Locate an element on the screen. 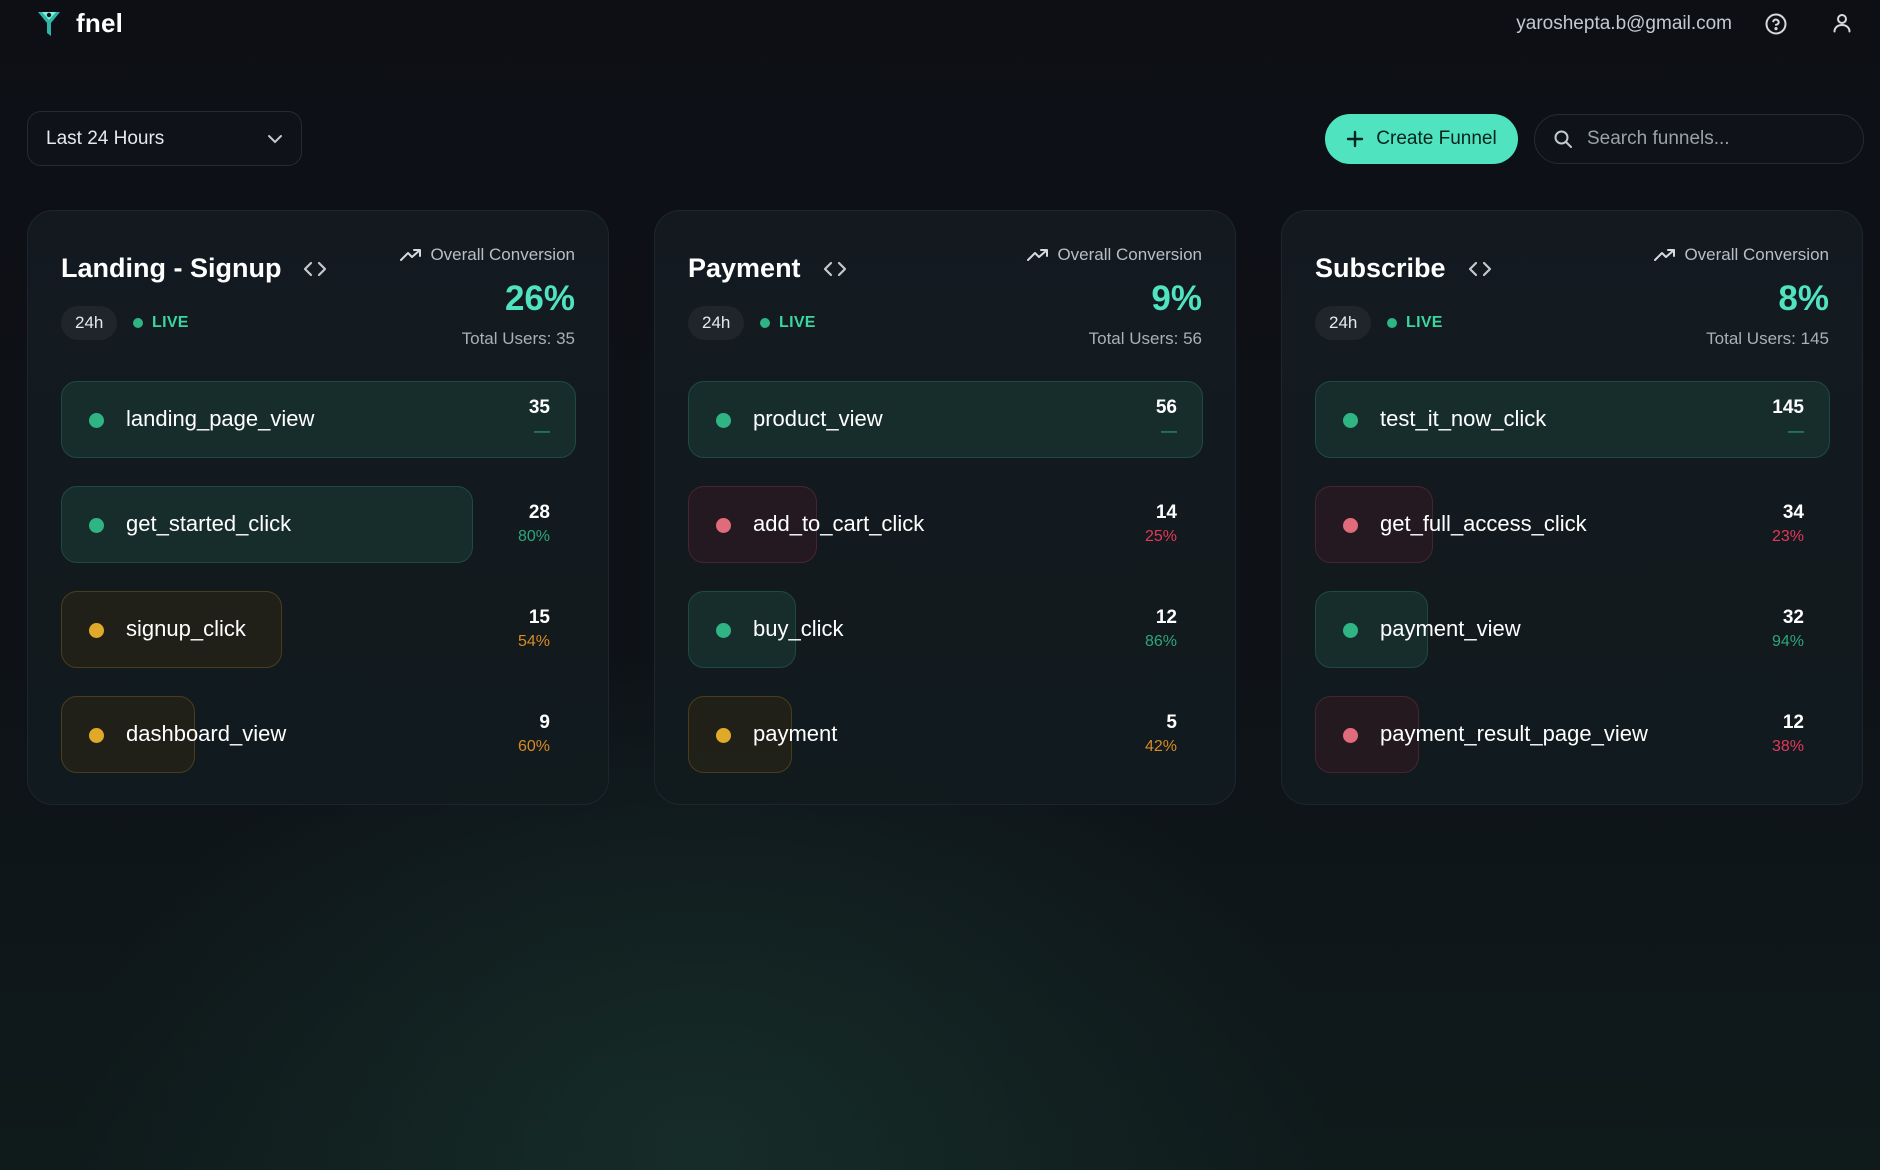 The height and width of the screenshot is (1170, 1880). step-name: signup_click is located at coordinates (186, 628).